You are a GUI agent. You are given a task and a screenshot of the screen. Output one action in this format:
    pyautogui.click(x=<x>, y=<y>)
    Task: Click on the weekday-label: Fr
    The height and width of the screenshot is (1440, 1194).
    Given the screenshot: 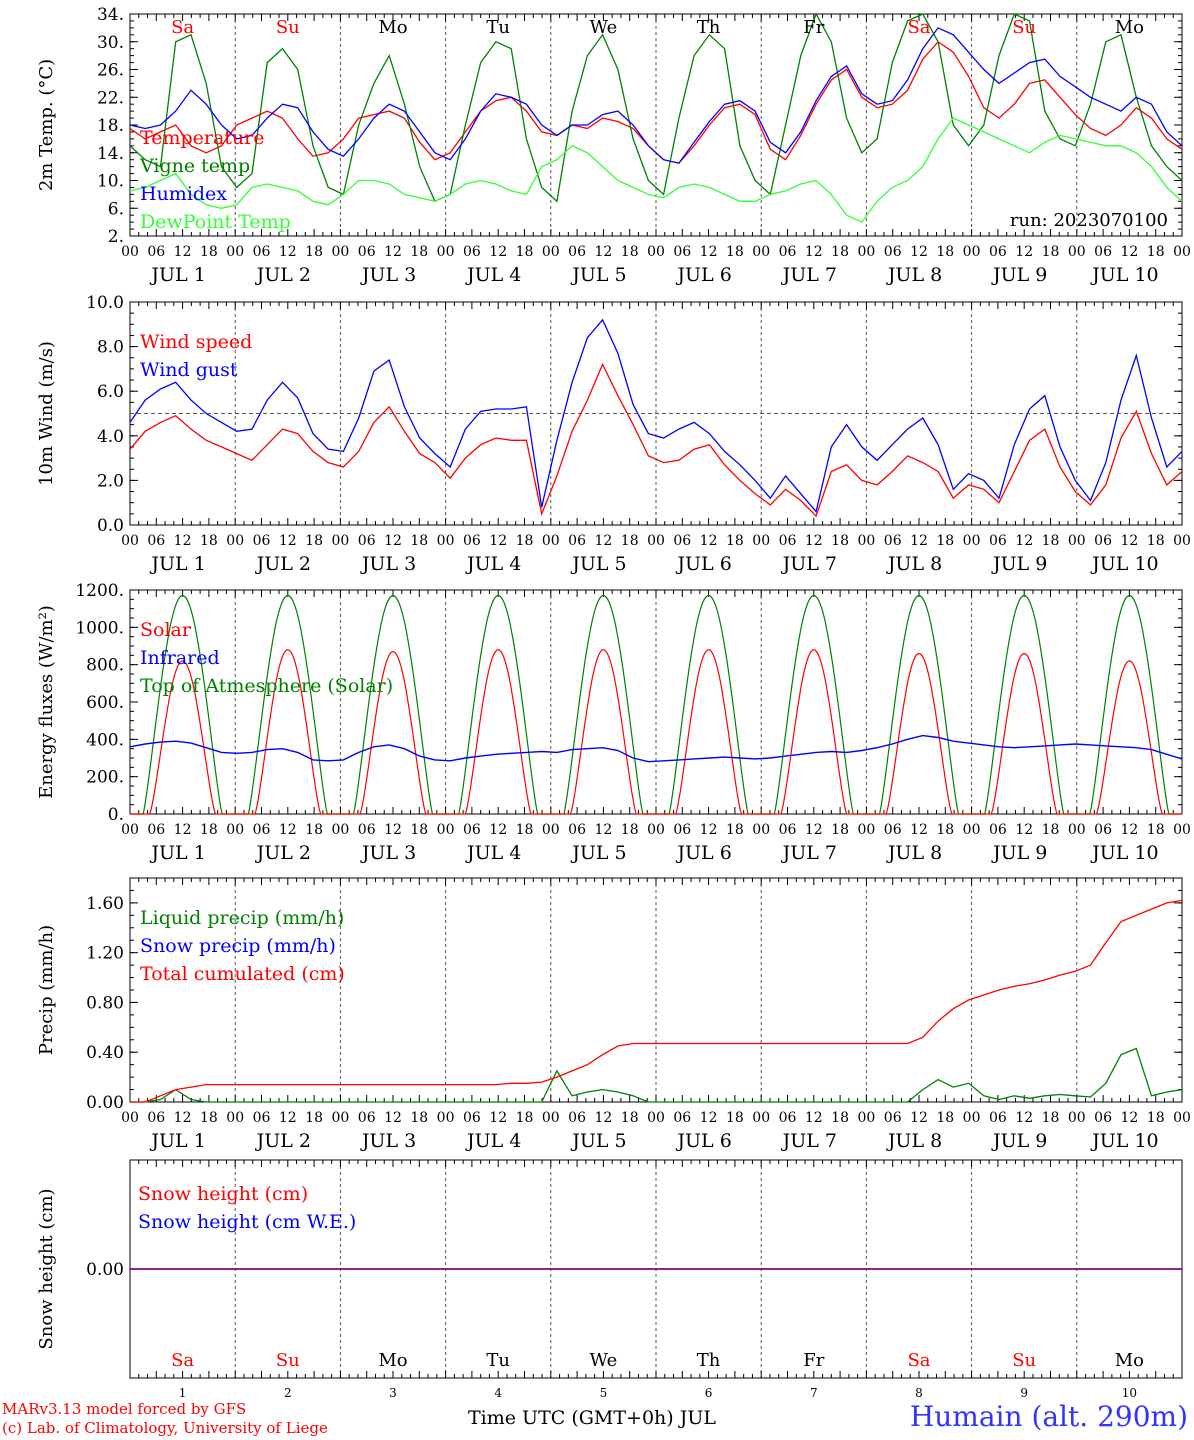 What is the action you would take?
    pyautogui.click(x=813, y=27)
    